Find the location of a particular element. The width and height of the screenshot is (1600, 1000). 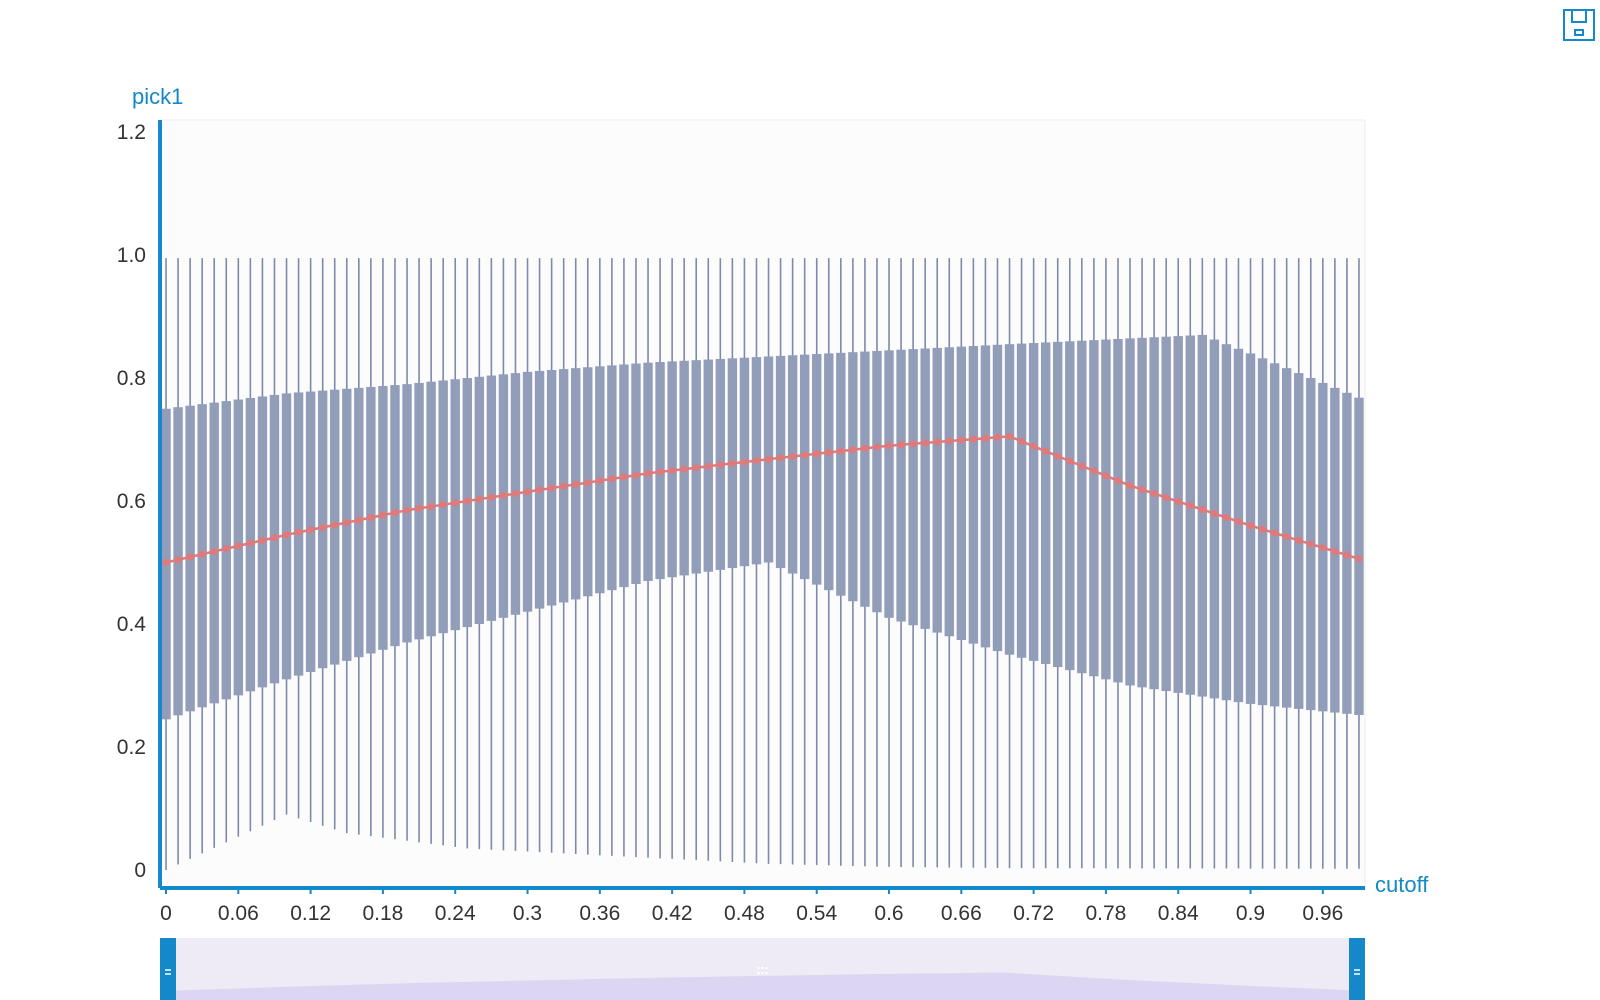

x-tick-label-13: 0.78 is located at coordinates (1105, 913).